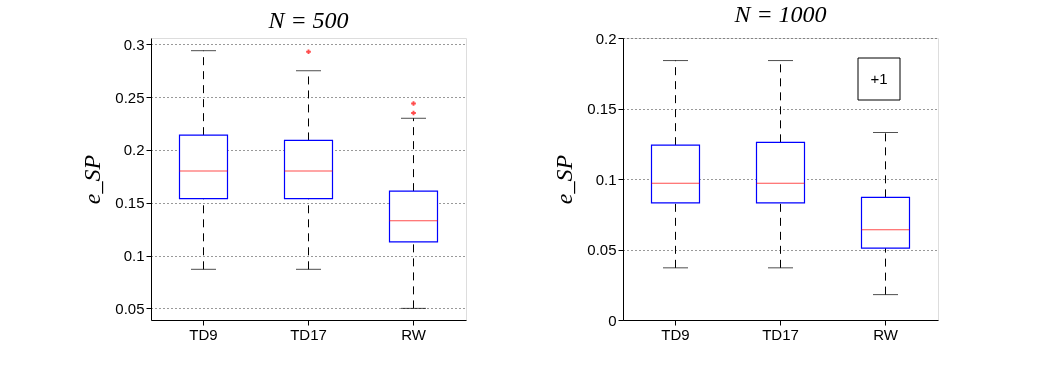 Image resolution: width=1063 pixels, height=384 pixels. Describe the element at coordinates (612, 320) in the screenshot. I see `y-tick-label: 0` at that location.